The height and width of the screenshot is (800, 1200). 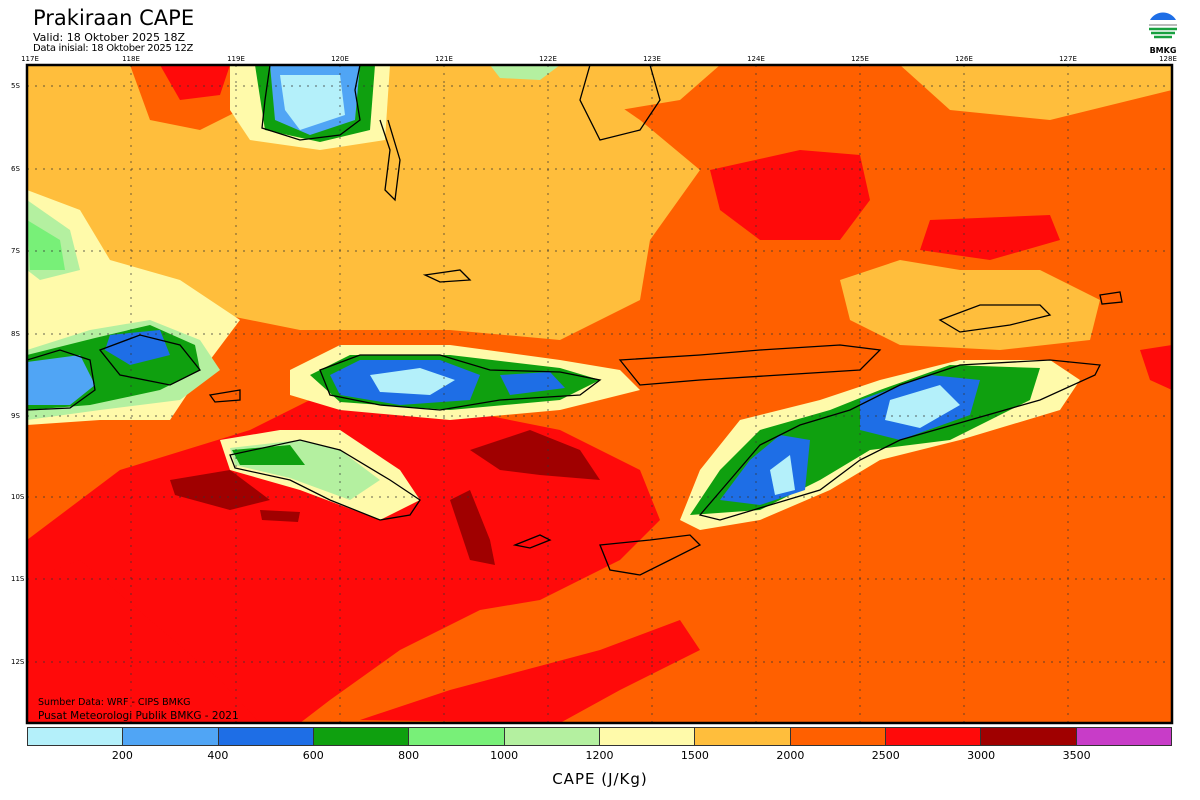 What do you see at coordinates (790, 755) in the screenshot?
I see `colorbar-tick: 2000` at bounding box center [790, 755].